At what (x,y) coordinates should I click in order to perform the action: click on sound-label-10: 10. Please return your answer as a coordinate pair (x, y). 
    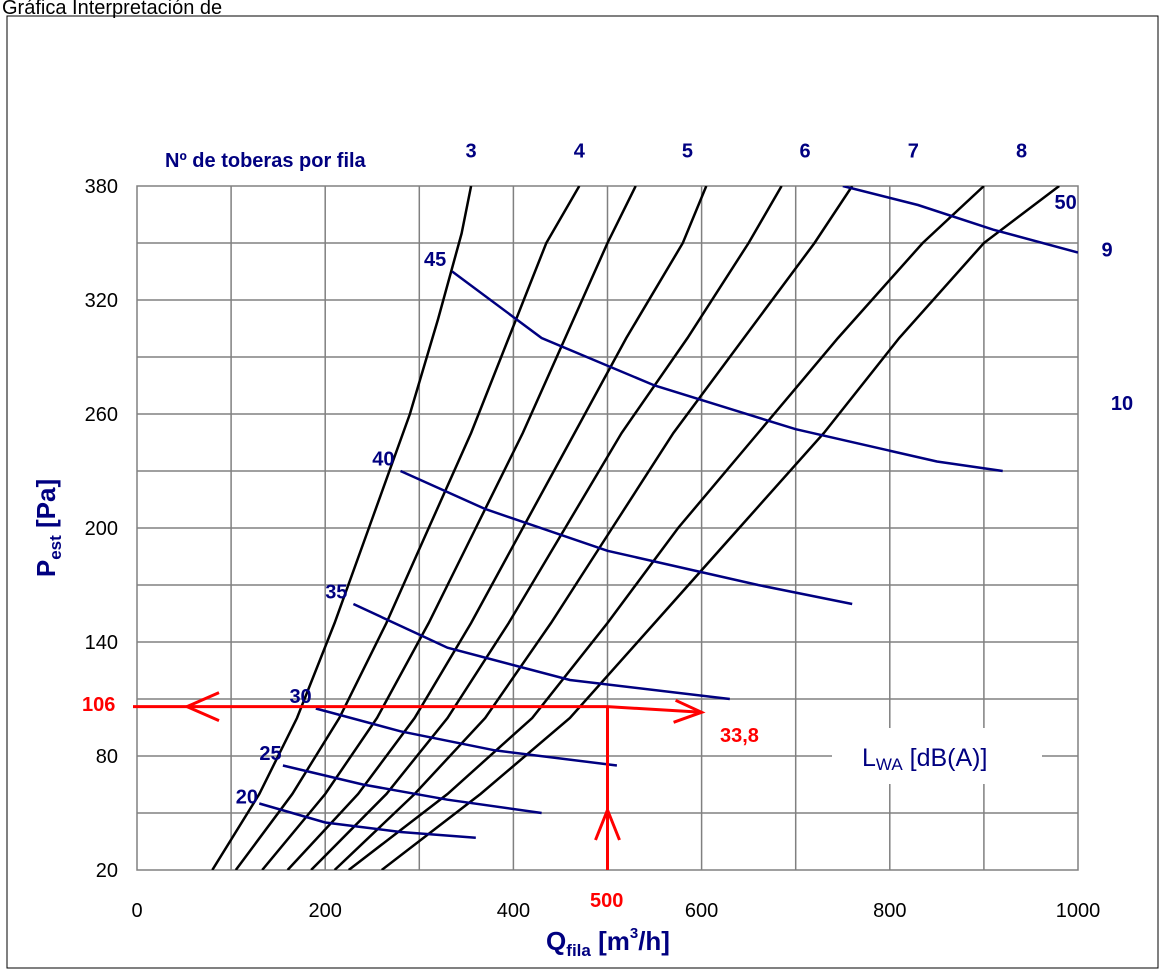
    Looking at the image, I should click on (1122, 404).